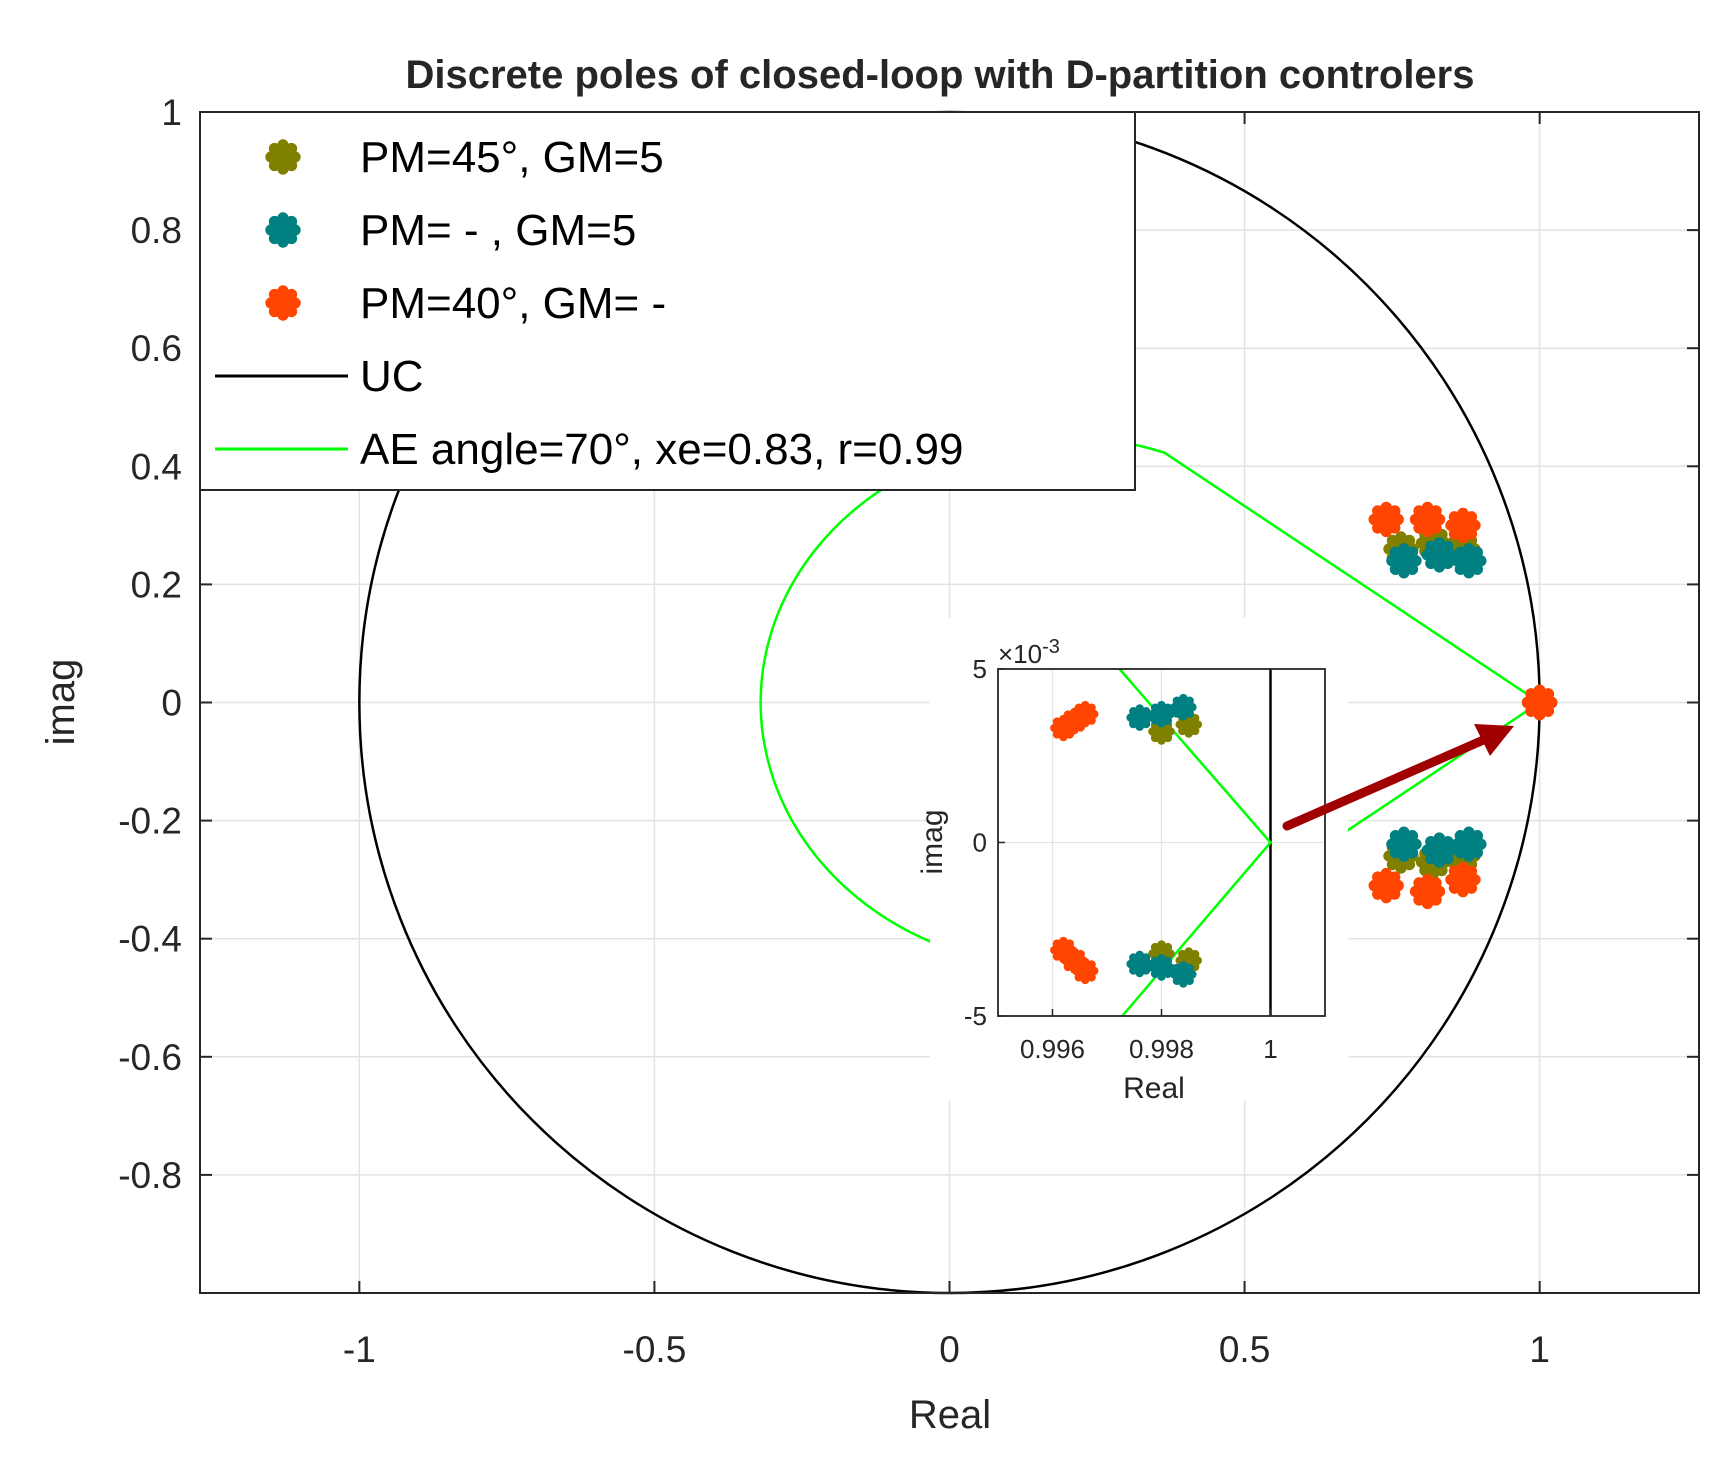  What do you see at coordinates (171, 112) in the screenshot?
I see `y-tick-label: 1` at bounding box center [171, 112].